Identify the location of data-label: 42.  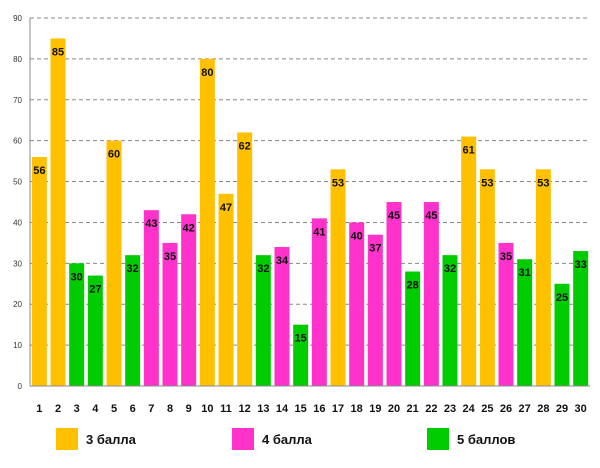
(189, 228).